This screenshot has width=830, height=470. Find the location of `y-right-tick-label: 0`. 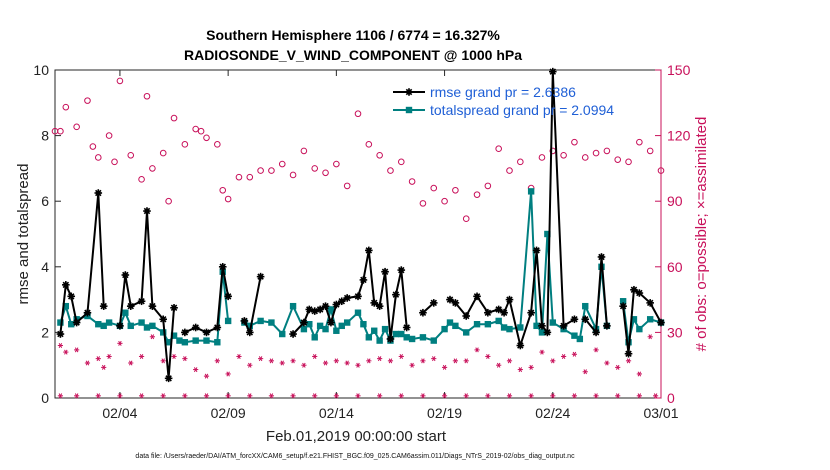

y-right-tick-label: 0 is located at coordinates (671, 398).